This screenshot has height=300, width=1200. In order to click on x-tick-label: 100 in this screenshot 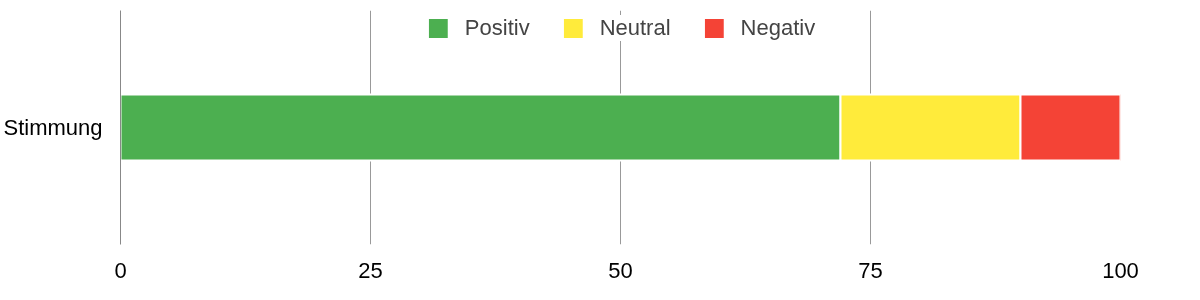, I will do `click(1120, 270)`.